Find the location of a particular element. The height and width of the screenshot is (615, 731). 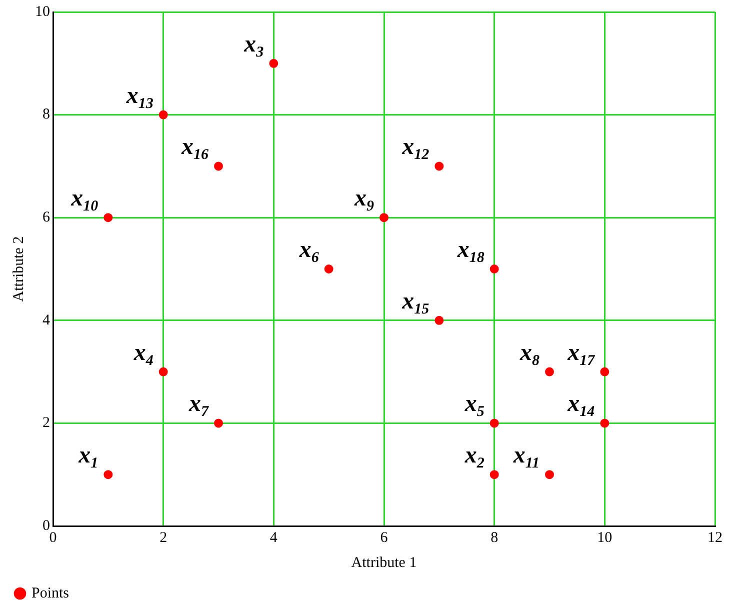

x-tick-label: 12 is located at coordinates (715, 538).